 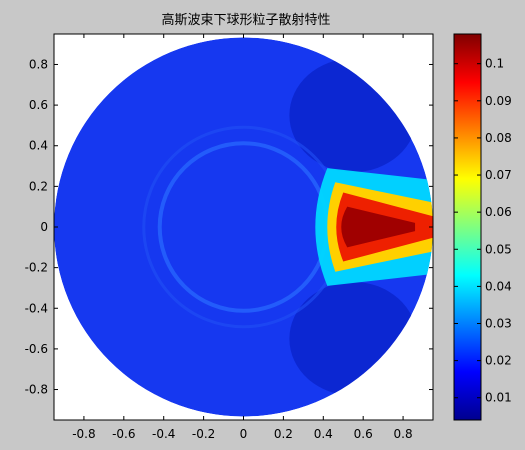 I want to click on colorbar-tick-label: 0.04, so click(x=498, y=286).